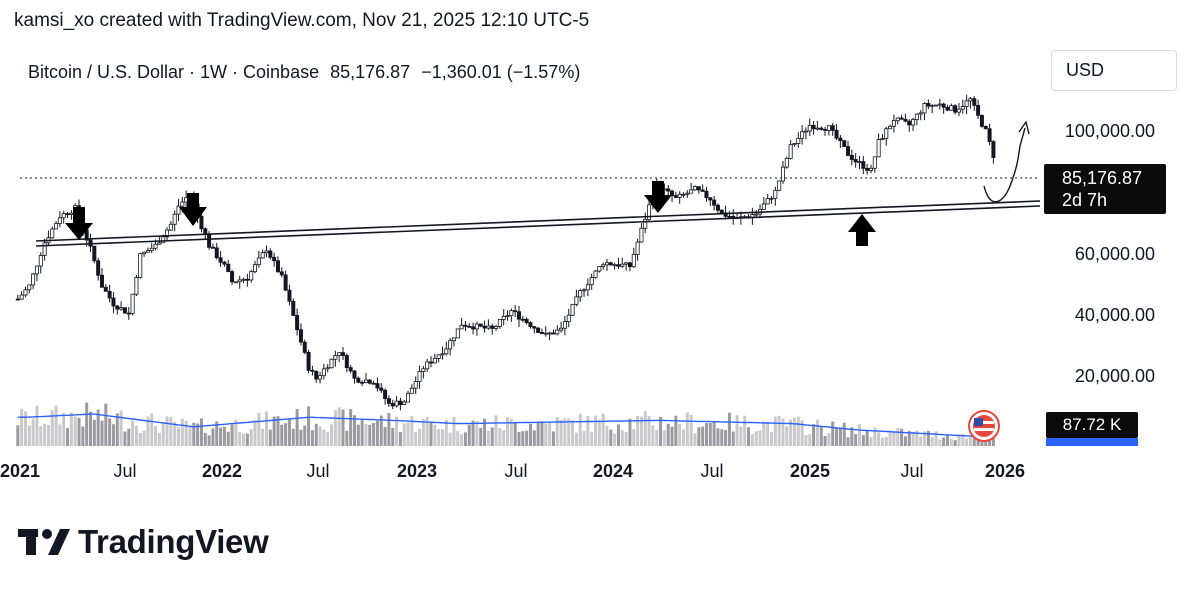 The height and width of the screenshot is (589, 1200). Describe the element at coordinates (143, 542) in the screenshot. I see `tradingview-logo: TradingView` at that location.